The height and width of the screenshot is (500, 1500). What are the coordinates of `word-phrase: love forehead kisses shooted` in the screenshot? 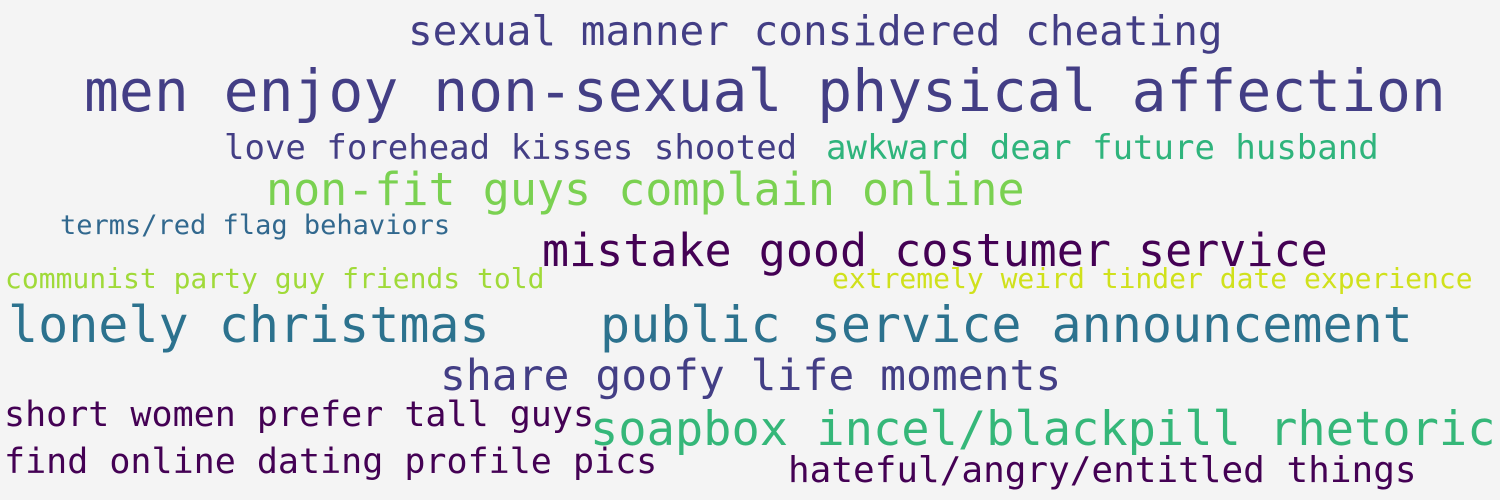 It's located at (511, 148).